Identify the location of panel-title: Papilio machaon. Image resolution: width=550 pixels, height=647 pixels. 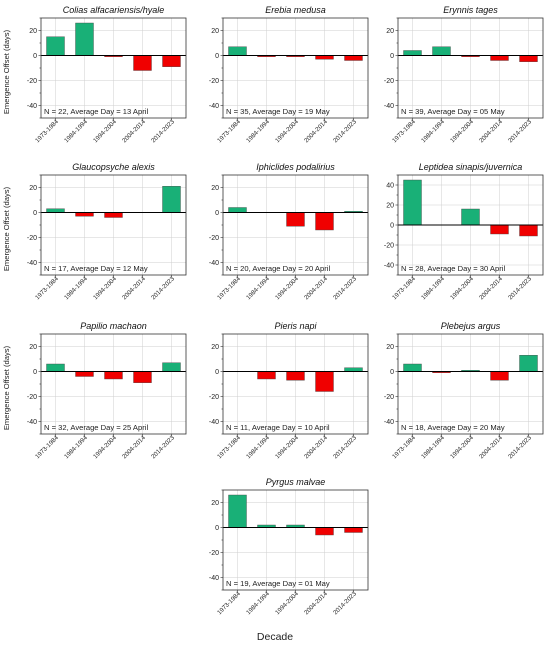
(113, 326).